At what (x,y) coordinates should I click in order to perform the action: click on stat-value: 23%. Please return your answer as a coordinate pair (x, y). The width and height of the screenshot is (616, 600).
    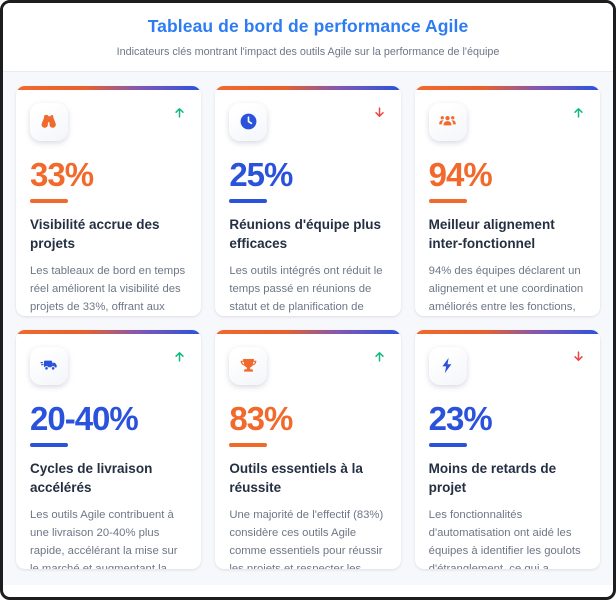
    Looking at the image, I should click on (460, 418).